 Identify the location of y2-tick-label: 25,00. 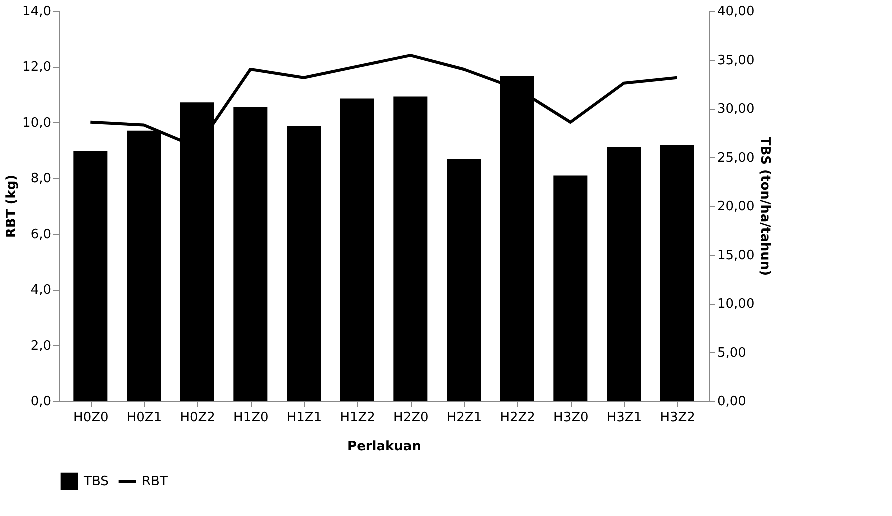
(736, 158).